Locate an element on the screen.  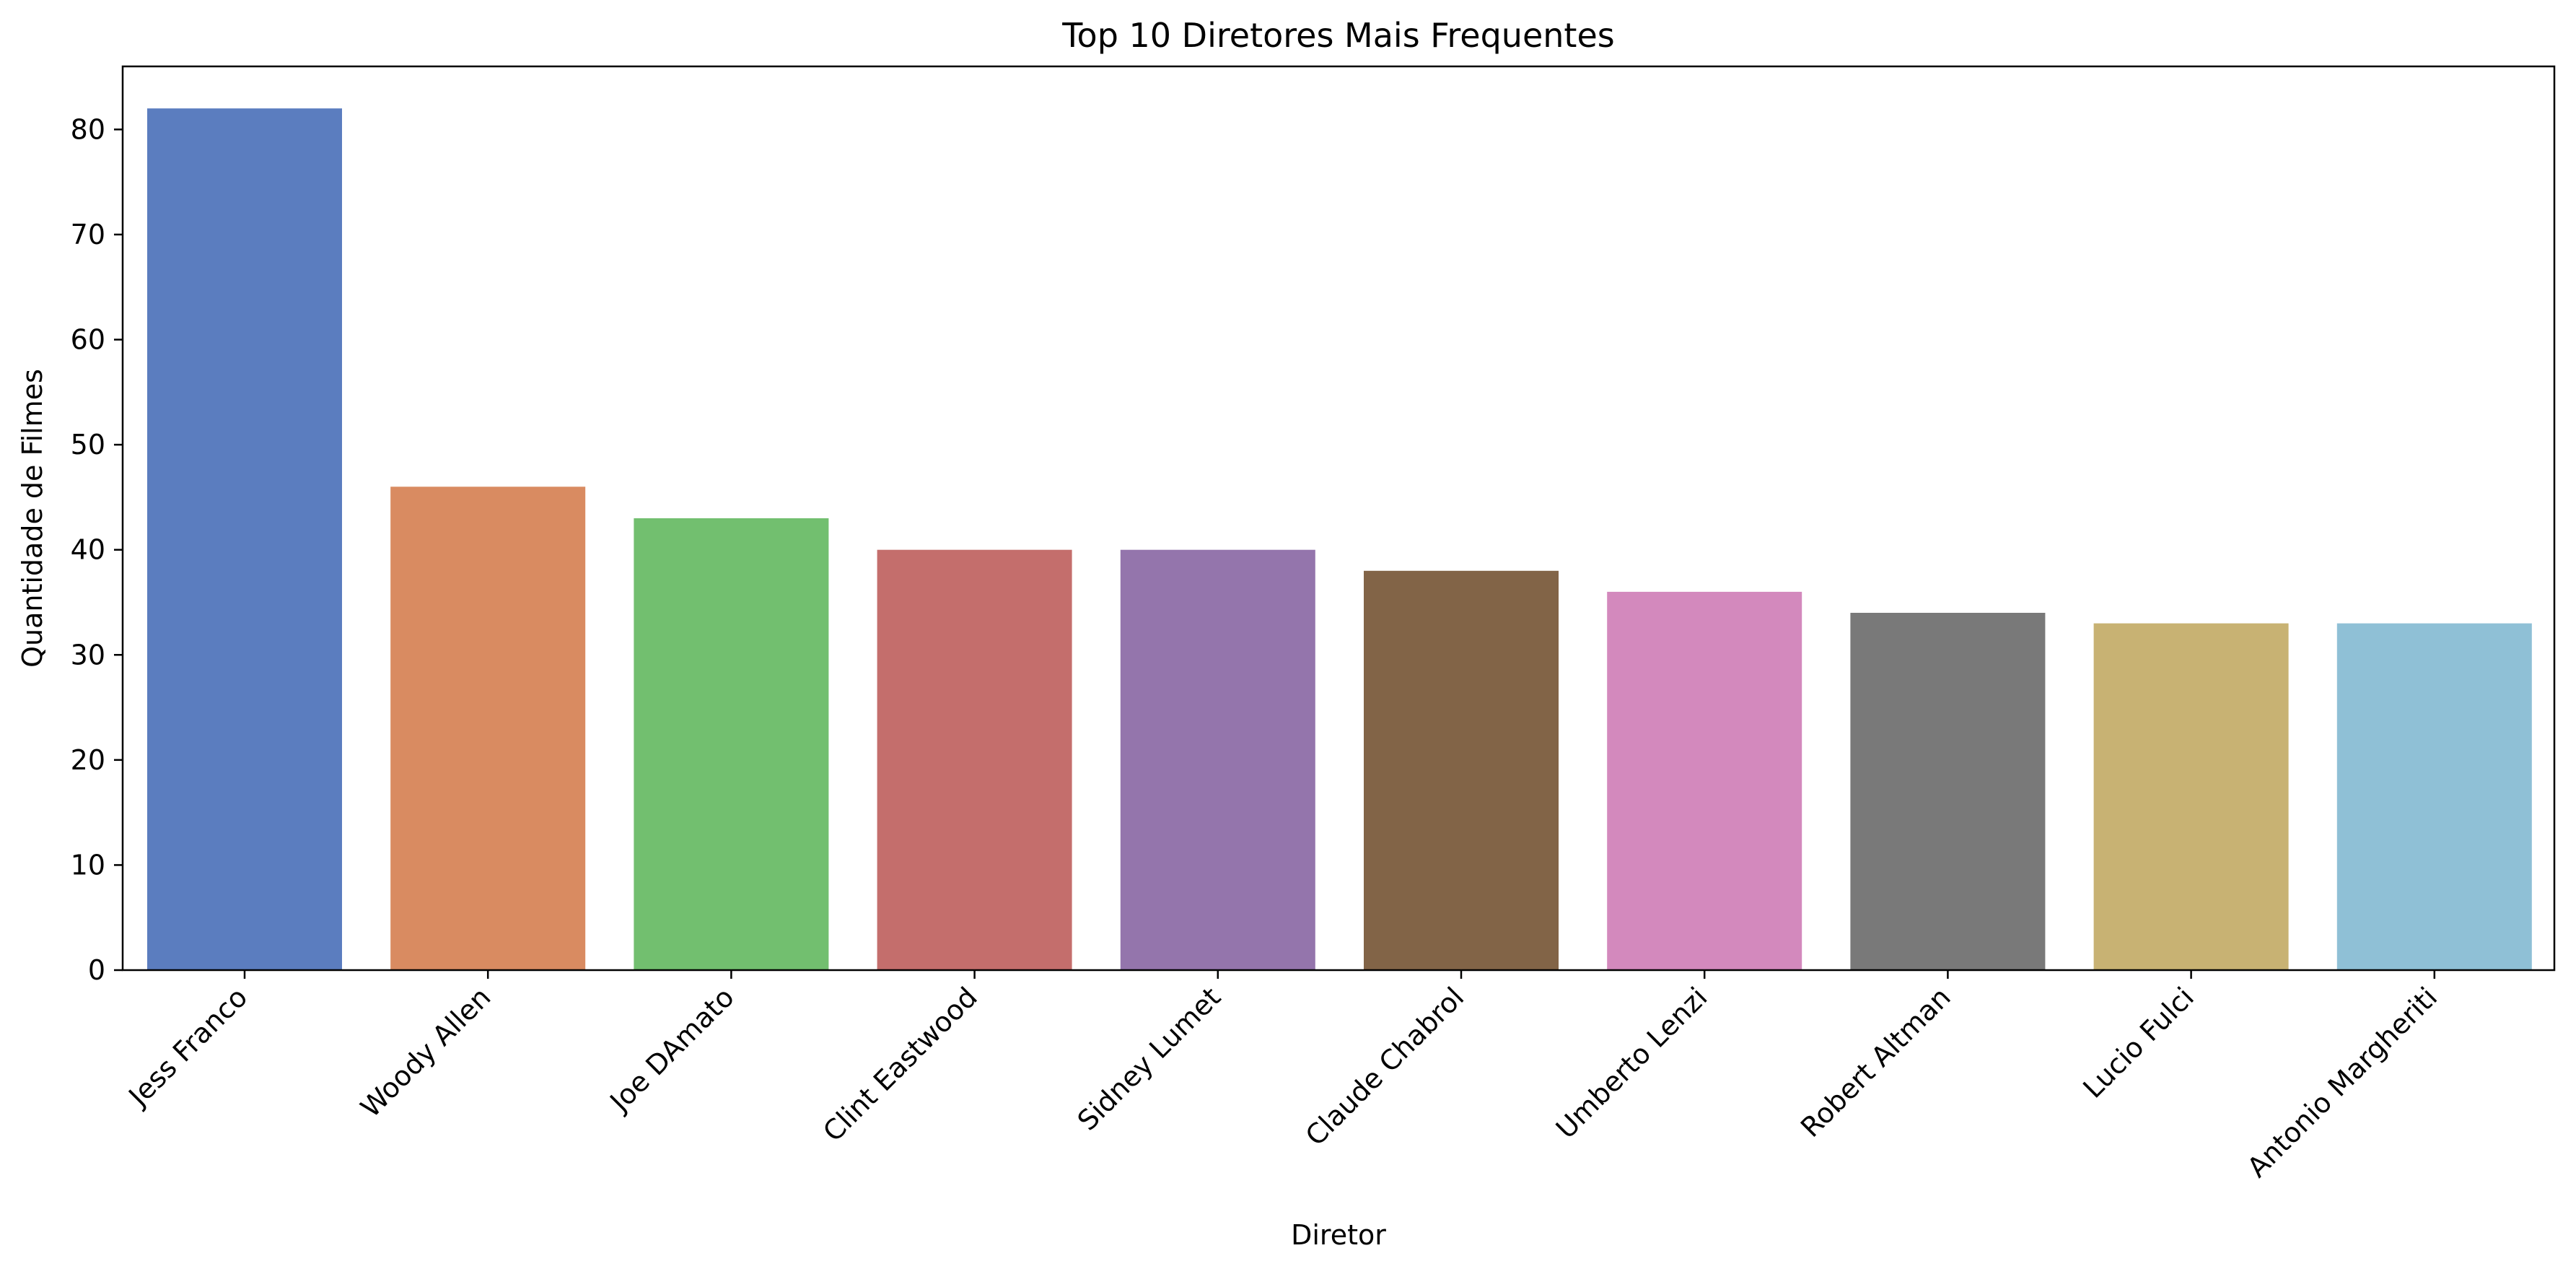
y-tick-label: 60 is located at coordinates (88, 340).